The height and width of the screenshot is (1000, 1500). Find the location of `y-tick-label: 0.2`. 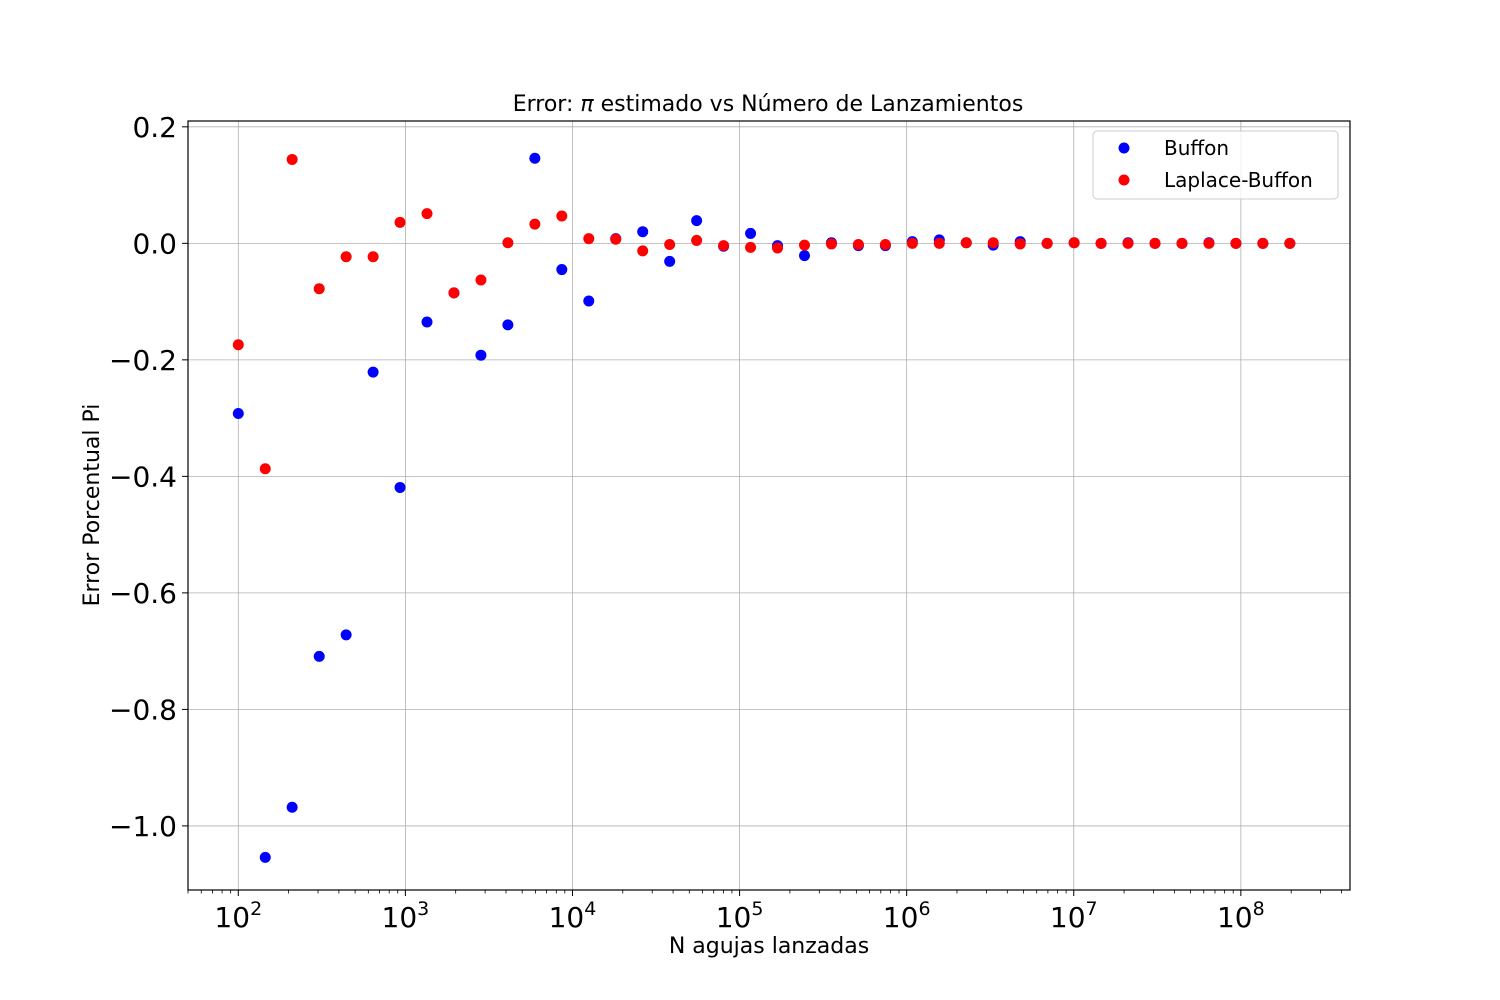

y-tick-label: 0.2 is located at coordinates (154, 127).